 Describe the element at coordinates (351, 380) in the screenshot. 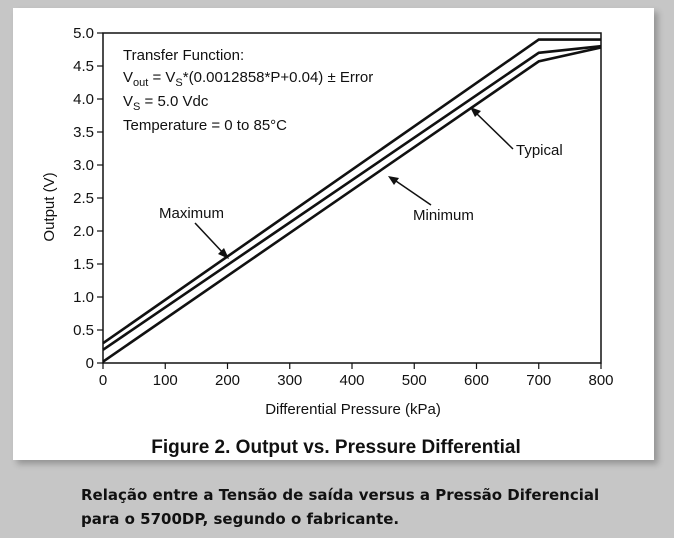

I see `x-tick-label: 400` at that location.